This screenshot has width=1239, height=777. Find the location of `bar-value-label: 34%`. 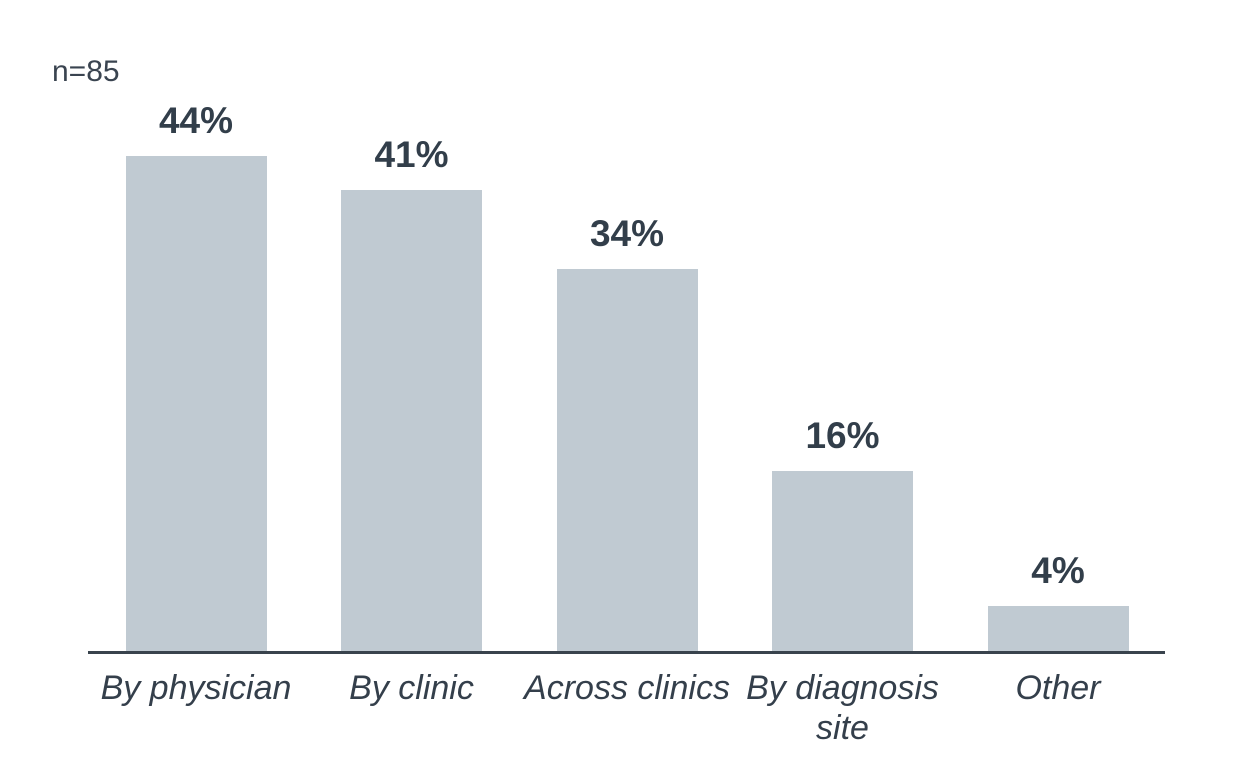

bar-value-label: 34% is located at coordinates (627, 233).